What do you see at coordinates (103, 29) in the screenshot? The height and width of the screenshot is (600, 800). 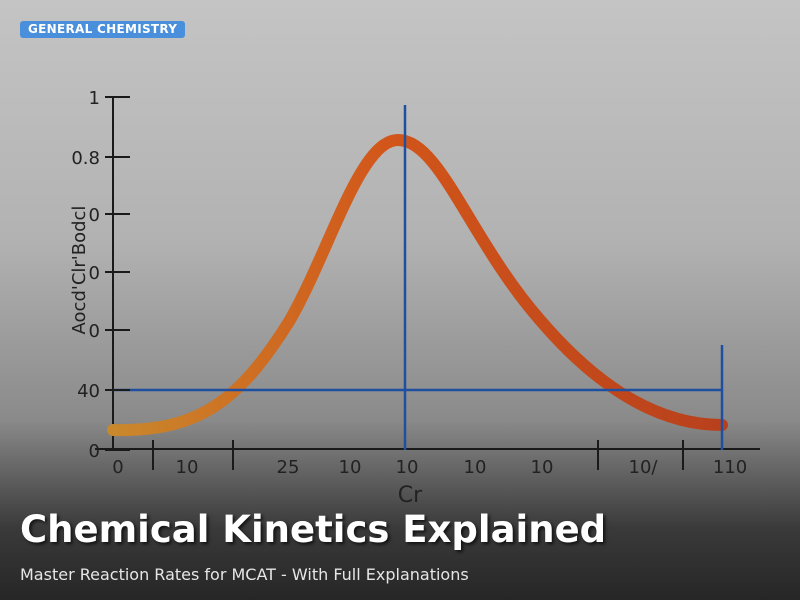 I see `category-badge: GENERAL CHEMISTRY` at bounding box center [103, 29].